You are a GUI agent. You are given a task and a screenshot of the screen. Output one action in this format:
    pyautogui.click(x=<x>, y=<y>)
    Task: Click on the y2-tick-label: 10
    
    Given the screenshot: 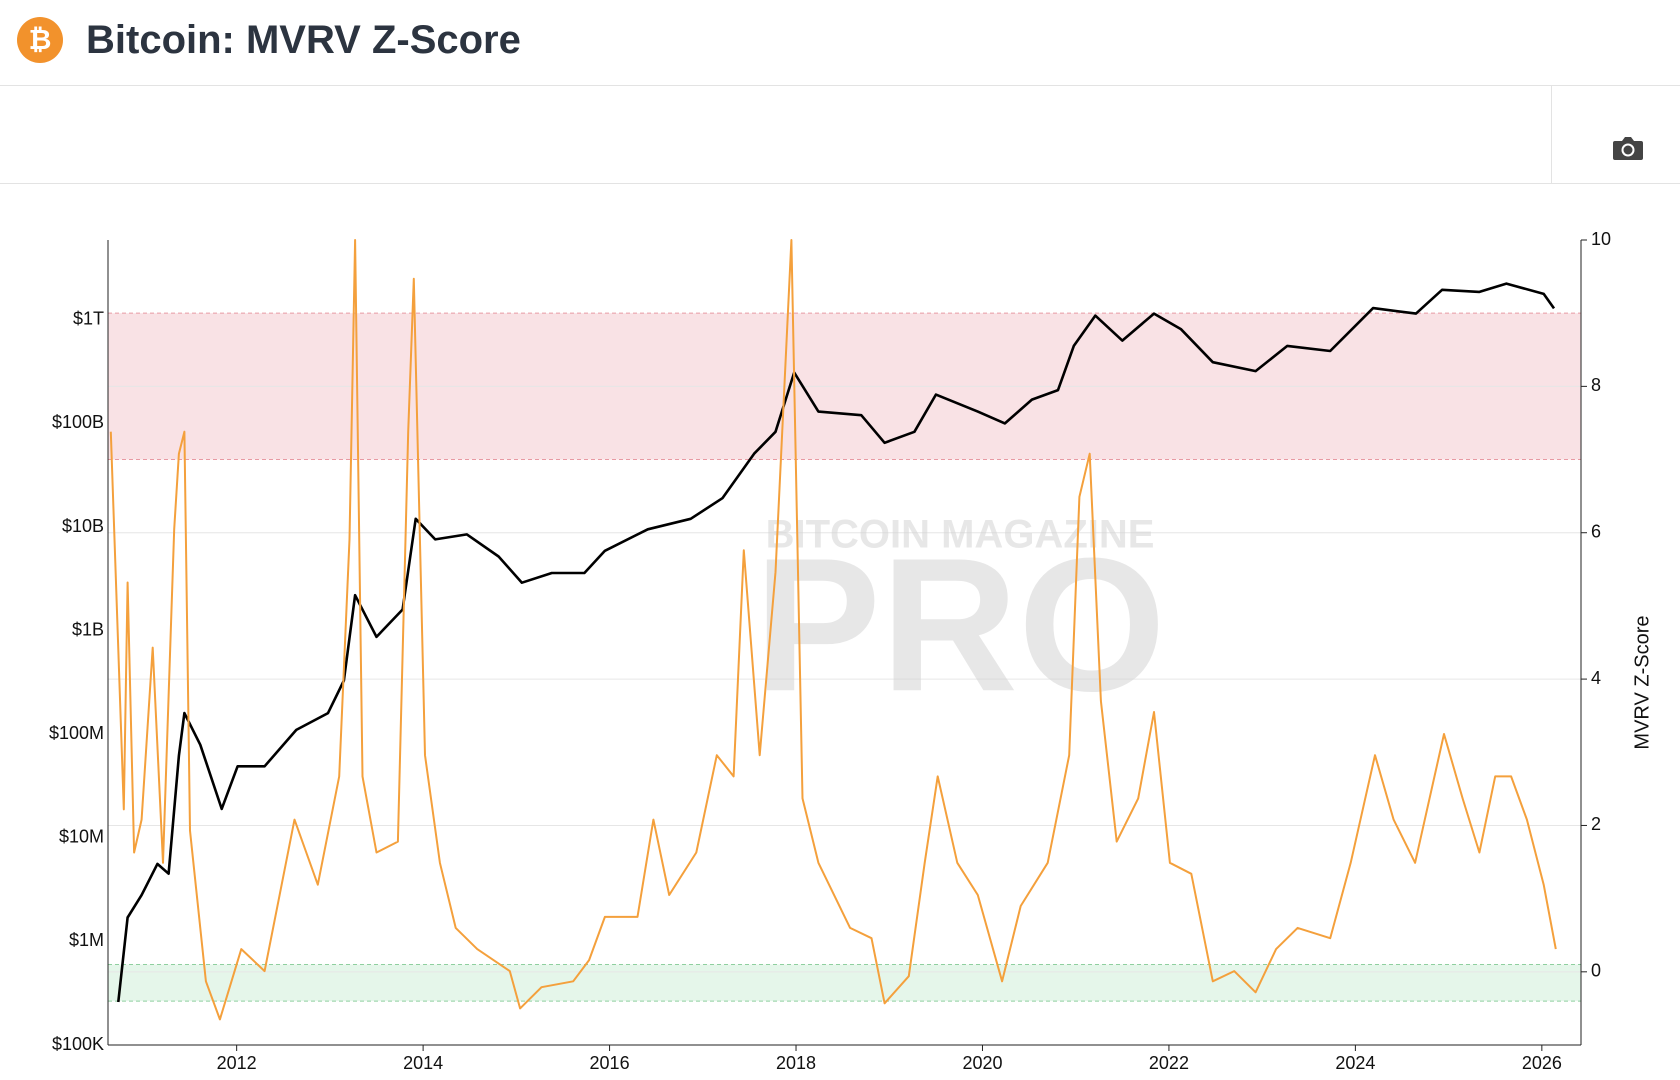 What is the action you would take?
    pyautogui.click(x=1601, y=239)
    